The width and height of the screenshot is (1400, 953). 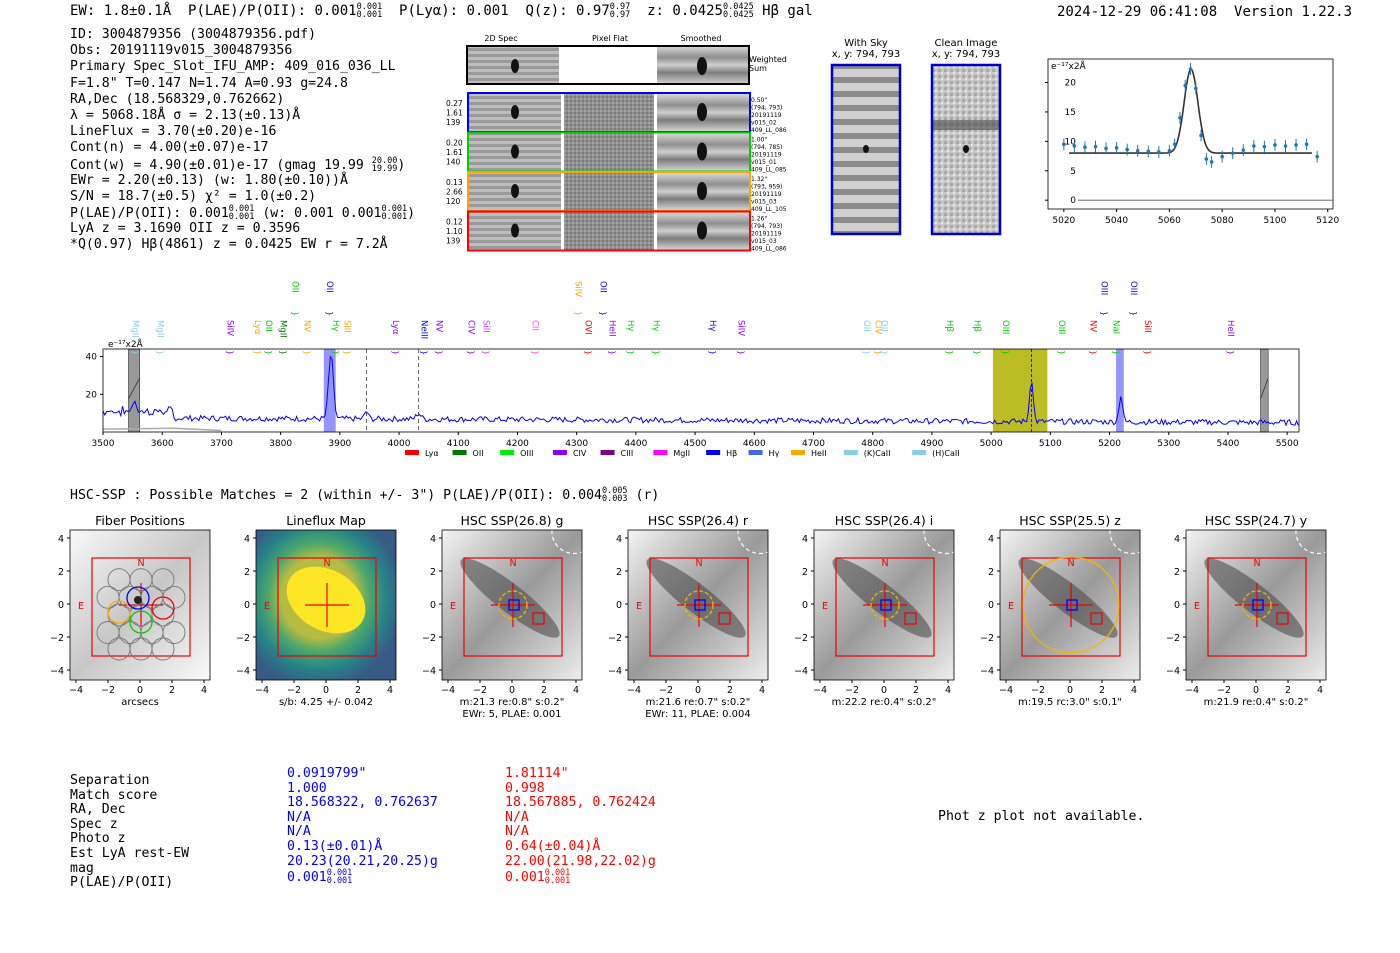 I want to click on line-label: SiII}, so click(x=486, y=337).